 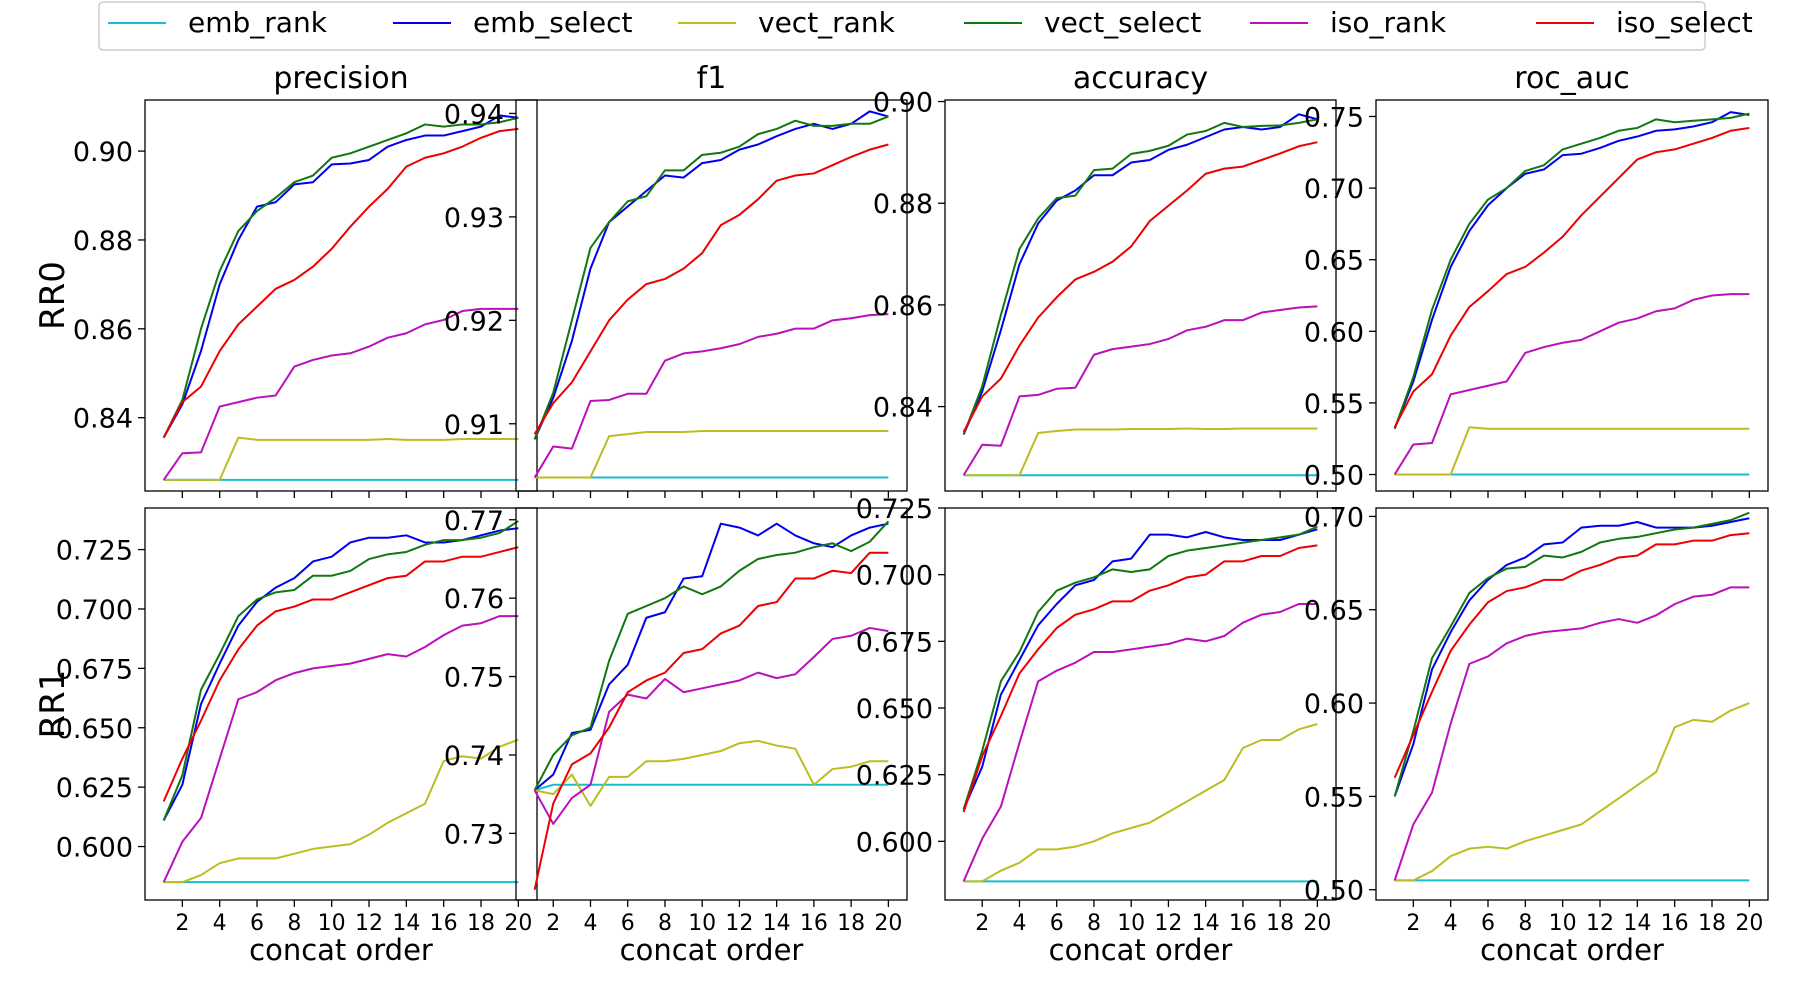 What do you see at coordinates (1388, 22) in the screenshot?
I see `legend-label: iso_rank` at bounding box center [1388, 22].